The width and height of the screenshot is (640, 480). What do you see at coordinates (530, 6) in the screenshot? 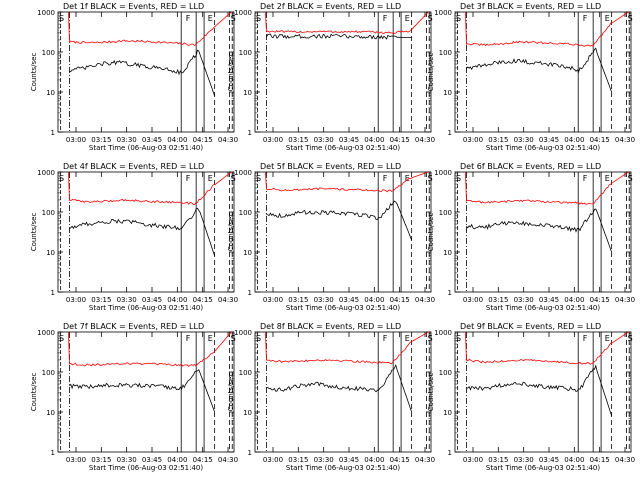
I see `chart-title: Det 3f BLACK = Events, RED = LLD` at bounding box center [530, 6].